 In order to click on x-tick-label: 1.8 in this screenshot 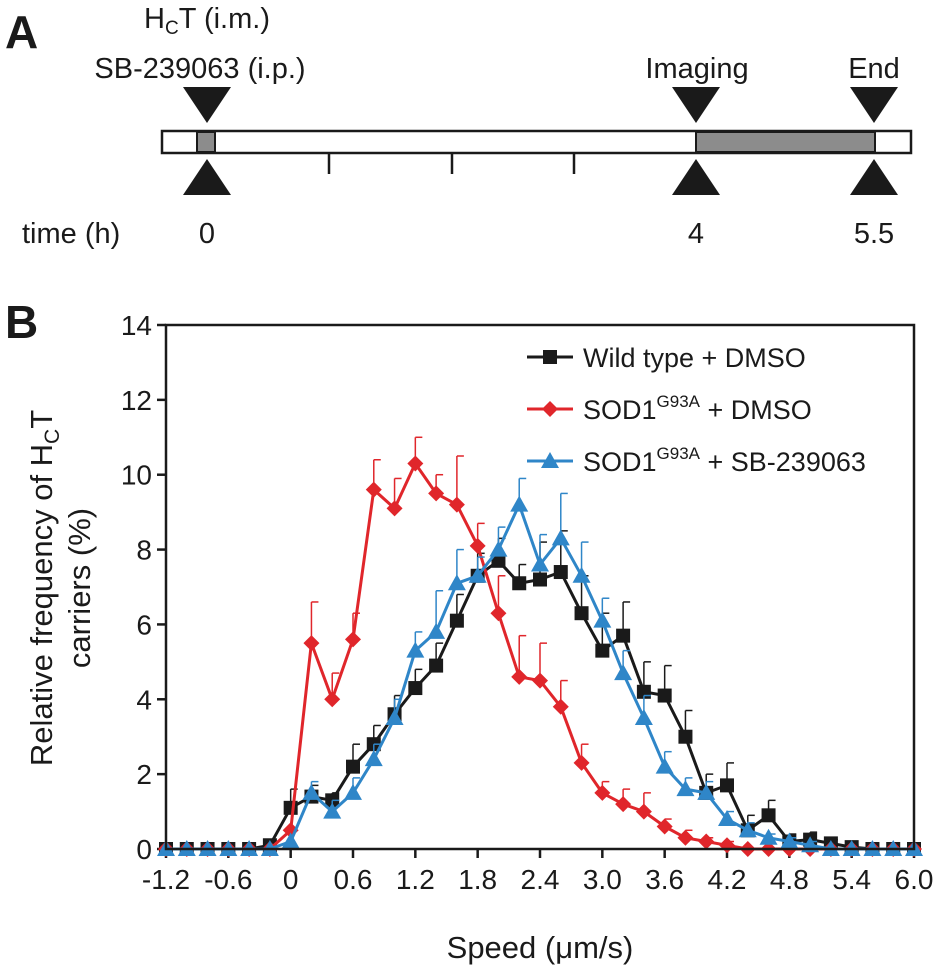, I will do `click(477, 879)`.